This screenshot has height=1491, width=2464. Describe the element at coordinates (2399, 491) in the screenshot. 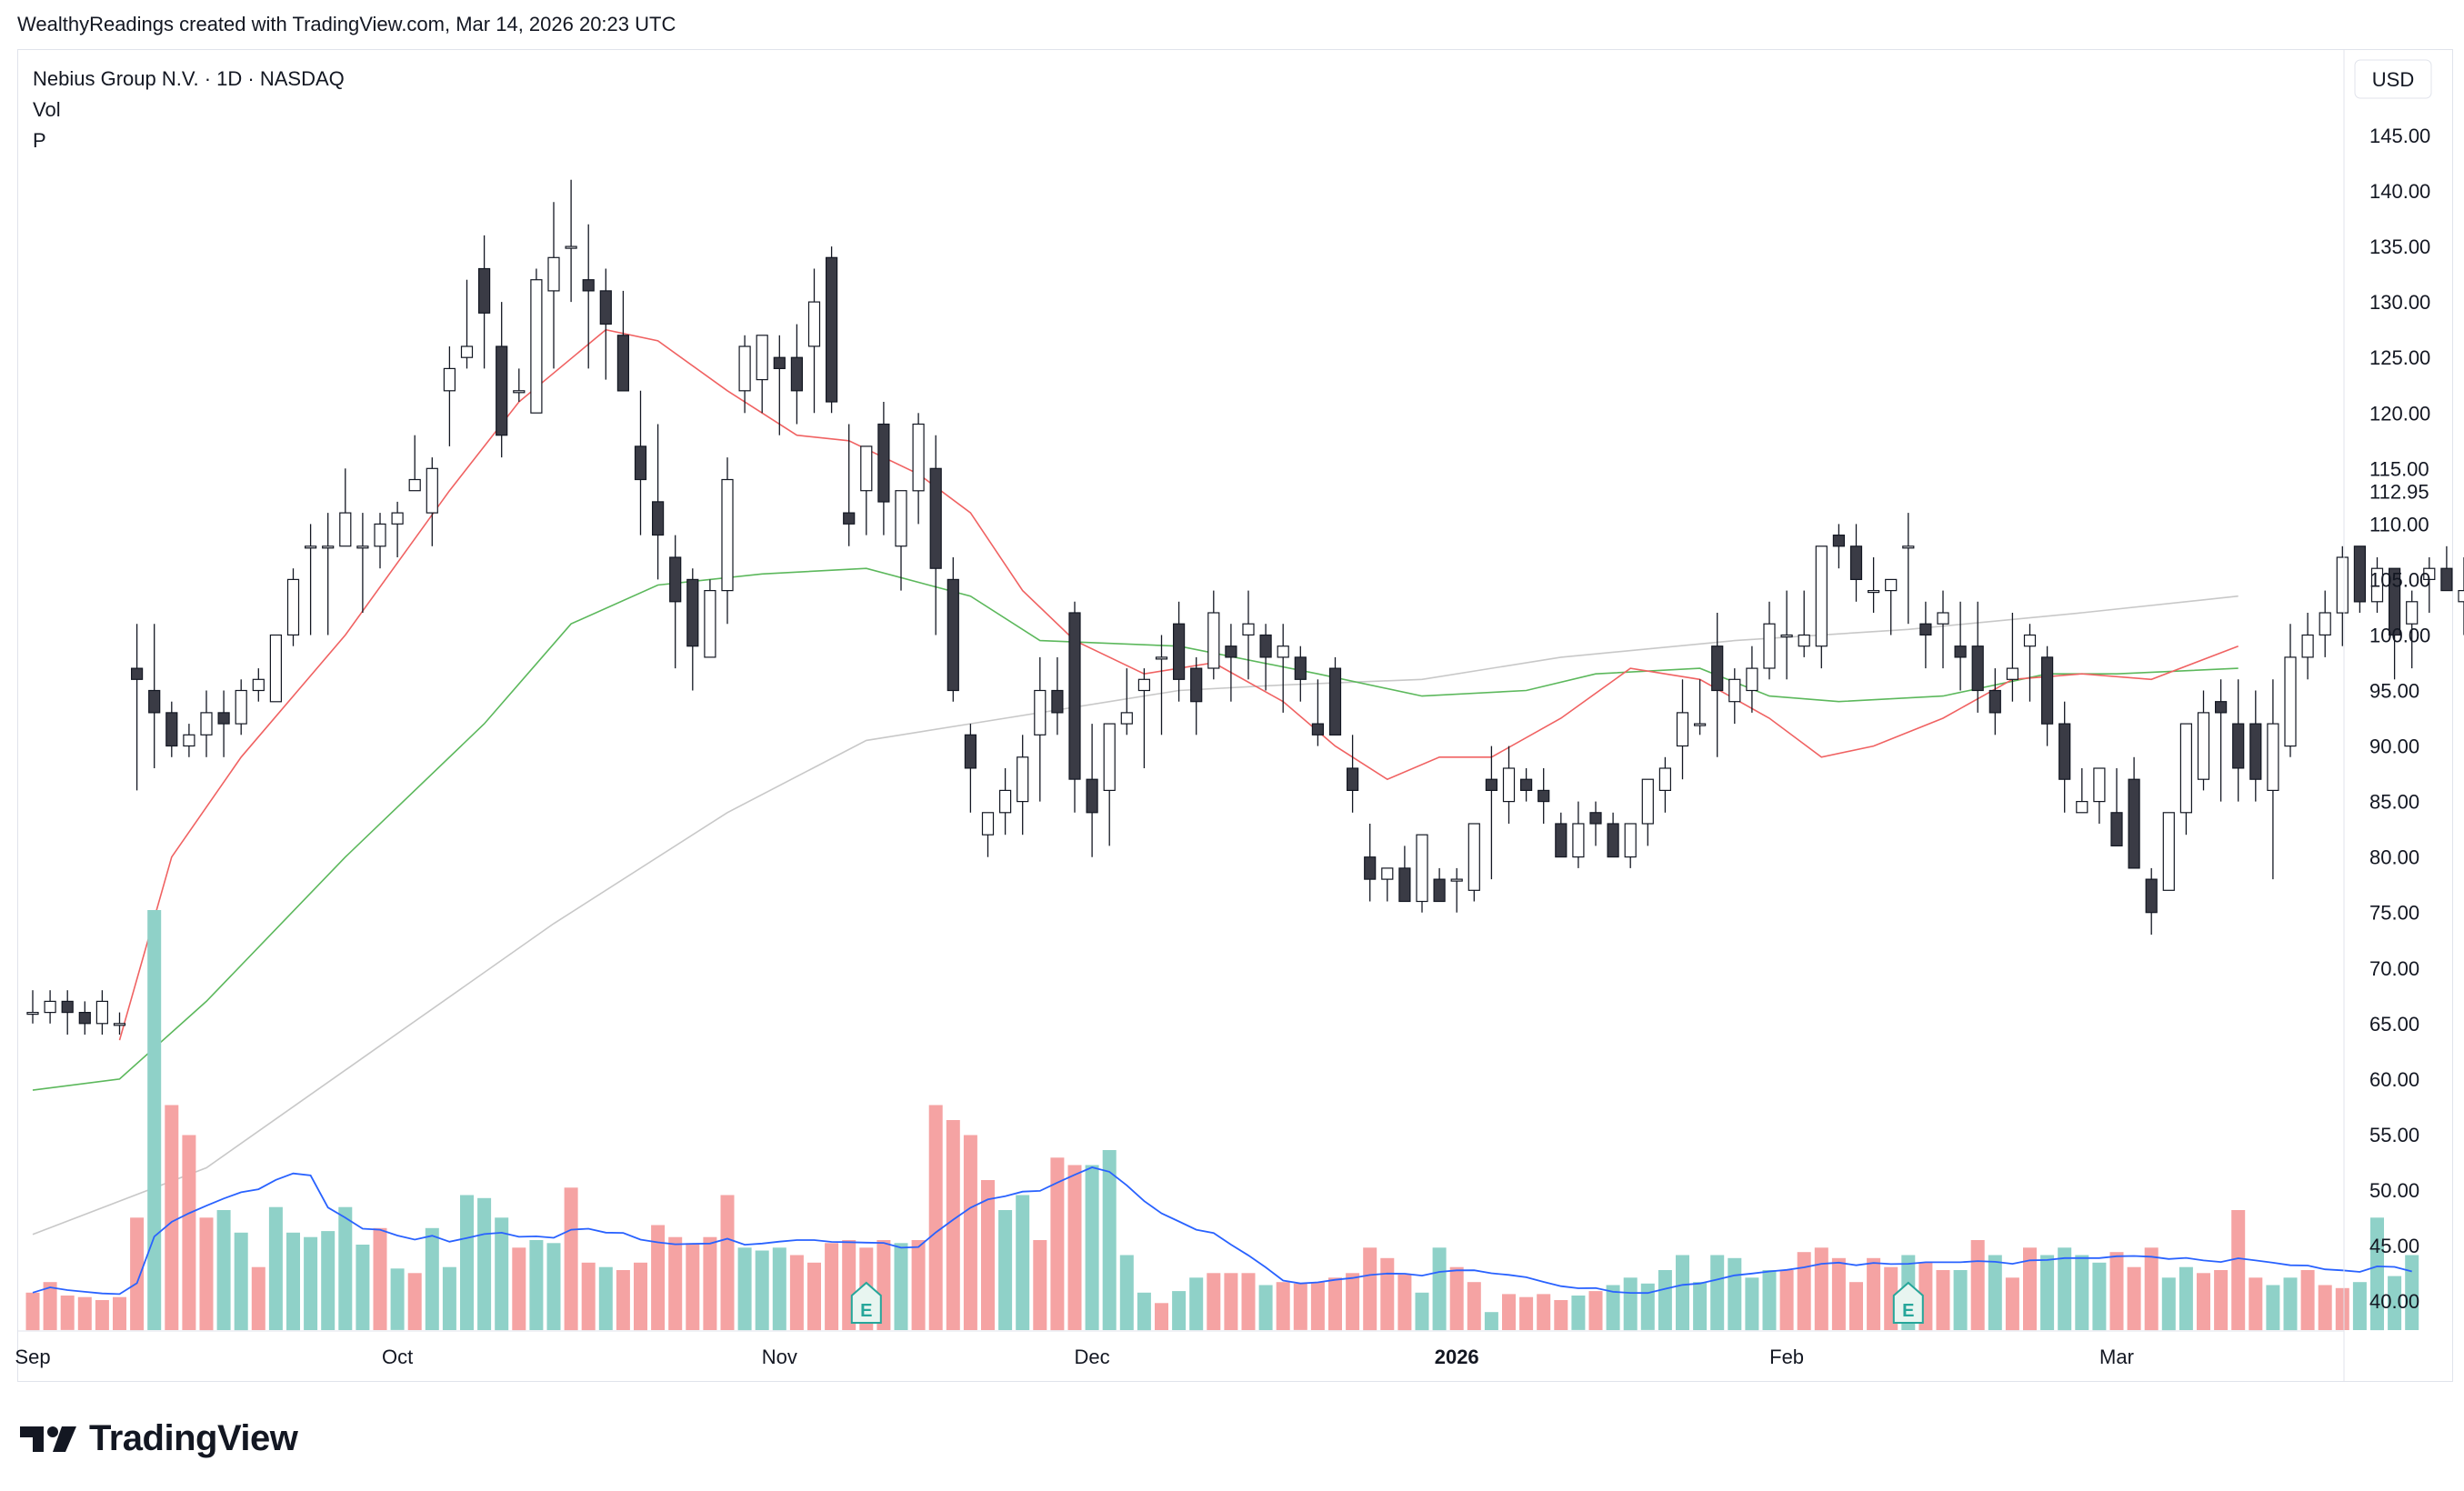

I see `last-price-text: 112.95` at that location.